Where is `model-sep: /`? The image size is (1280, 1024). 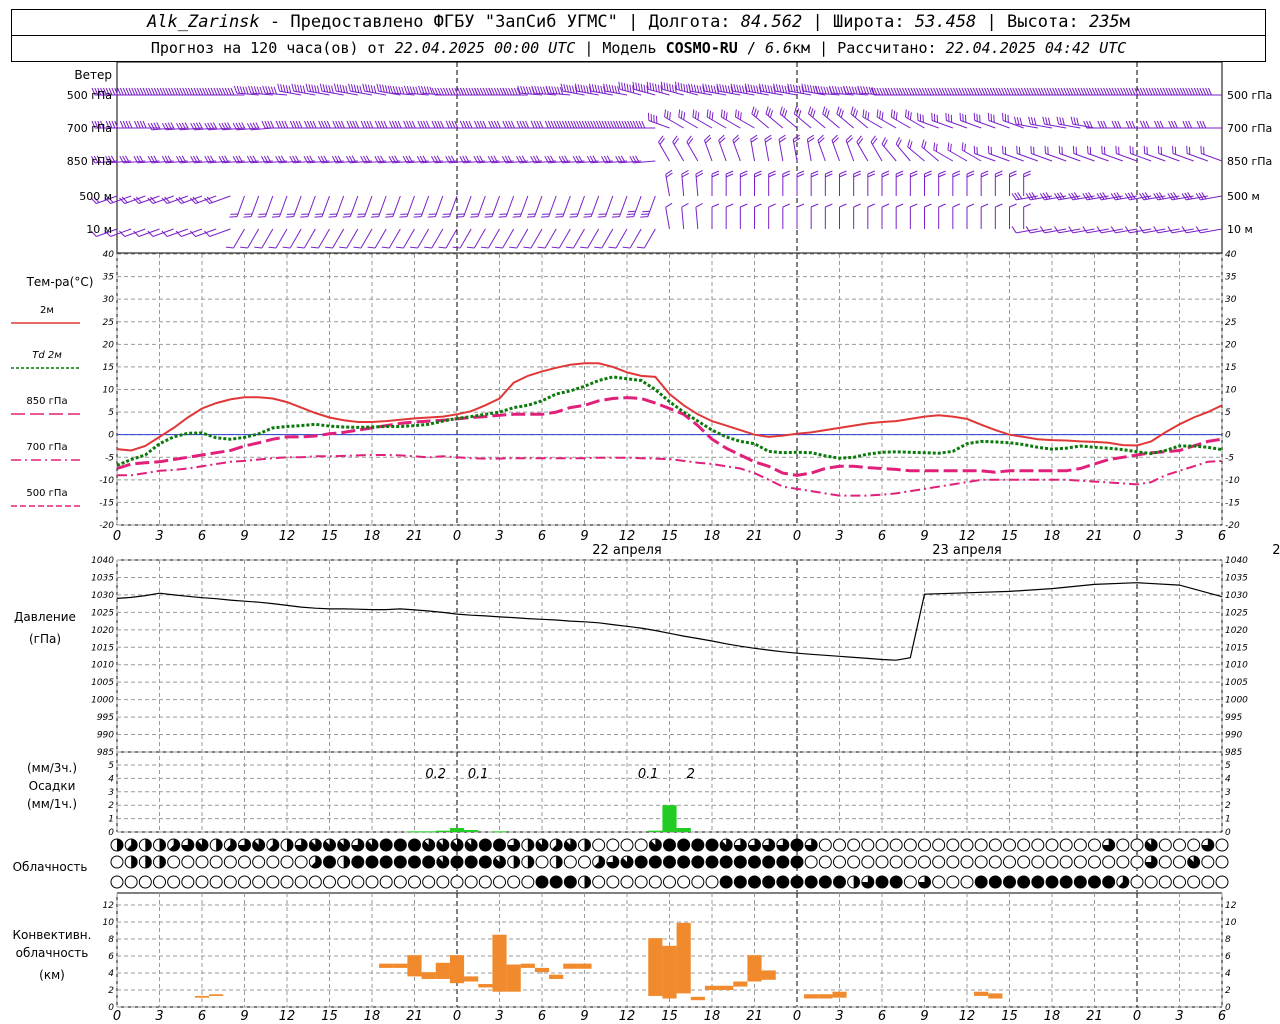 model-sep: / is located at coordinates (751, 48).